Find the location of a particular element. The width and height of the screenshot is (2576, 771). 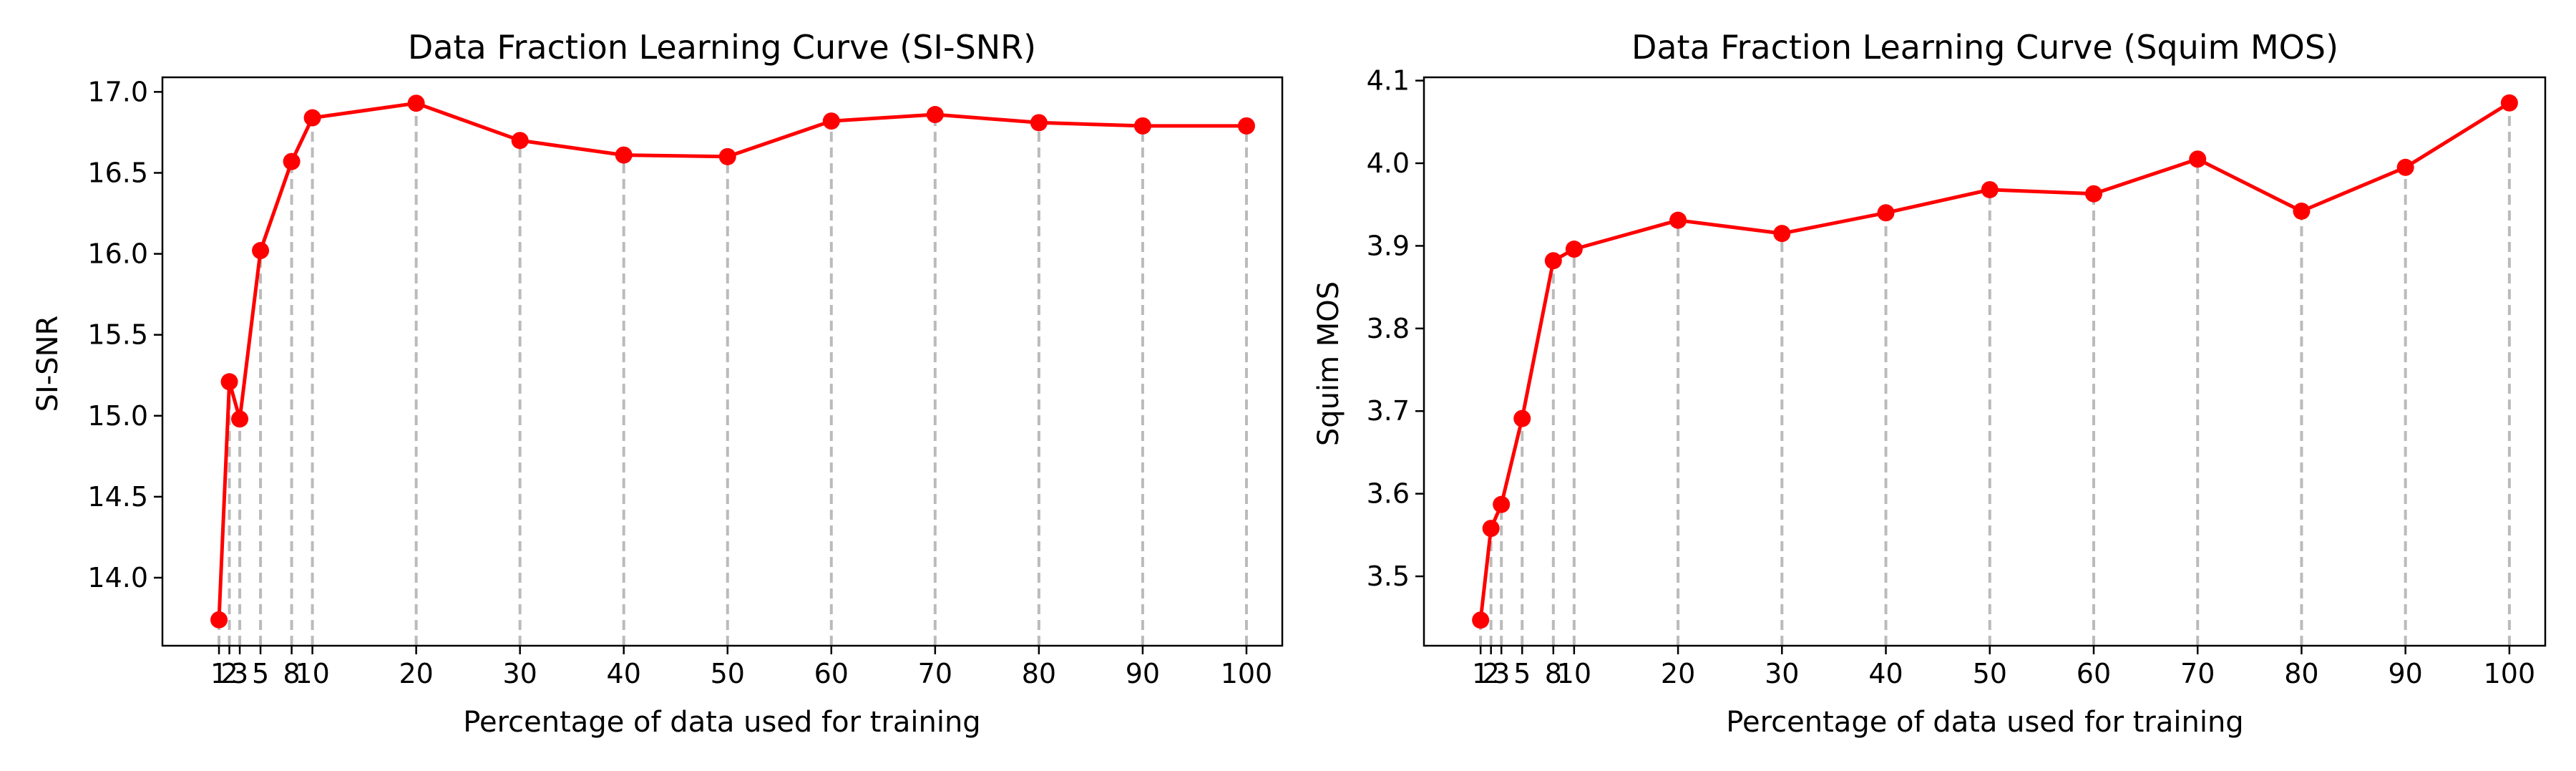

y-ticks: 14.0 14.5 15.0 15.5 16.0 16.5 17.0 is located at coordinates (124, 334).